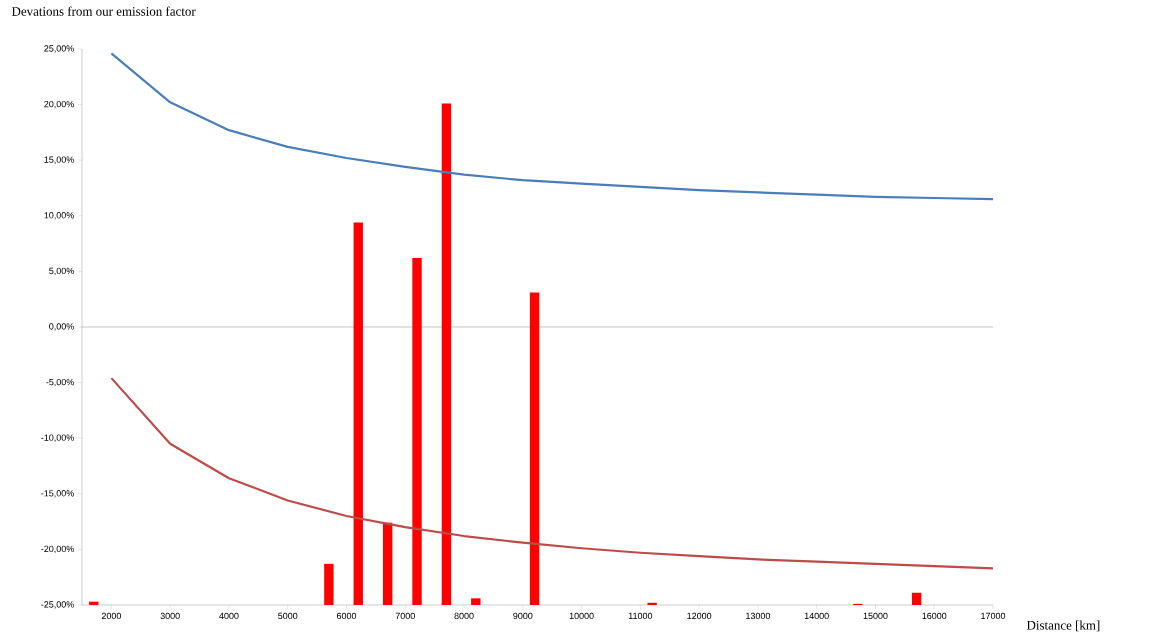  Describe the element at coordinates (581, 616) in the screenshot. I see `x-tick-label: 10000` at that location.